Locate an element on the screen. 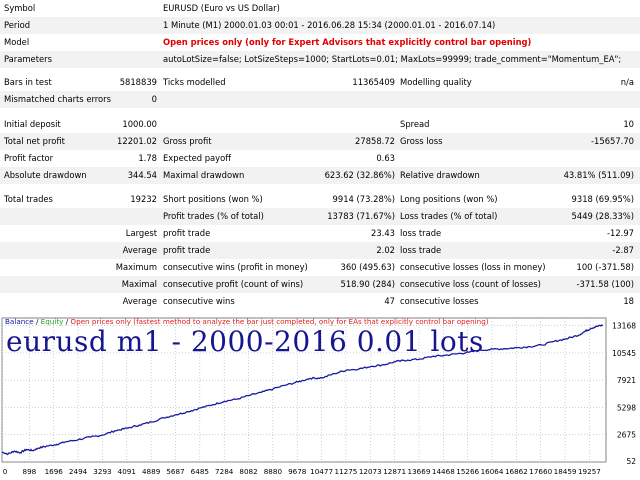 The height and width of the screenshot is (480, 640). spread-value: 10 is located at coordinates (628, 124).